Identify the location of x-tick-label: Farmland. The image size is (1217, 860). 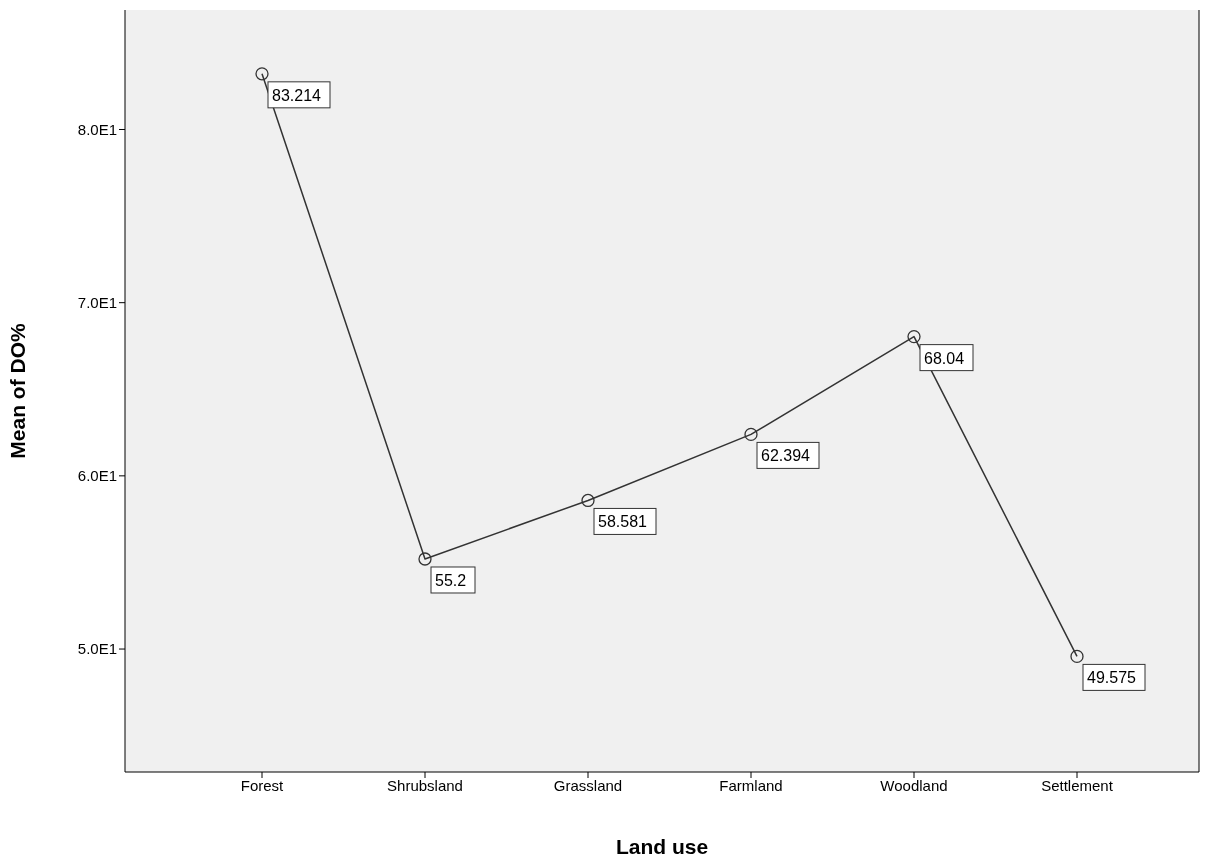
(751, 785).